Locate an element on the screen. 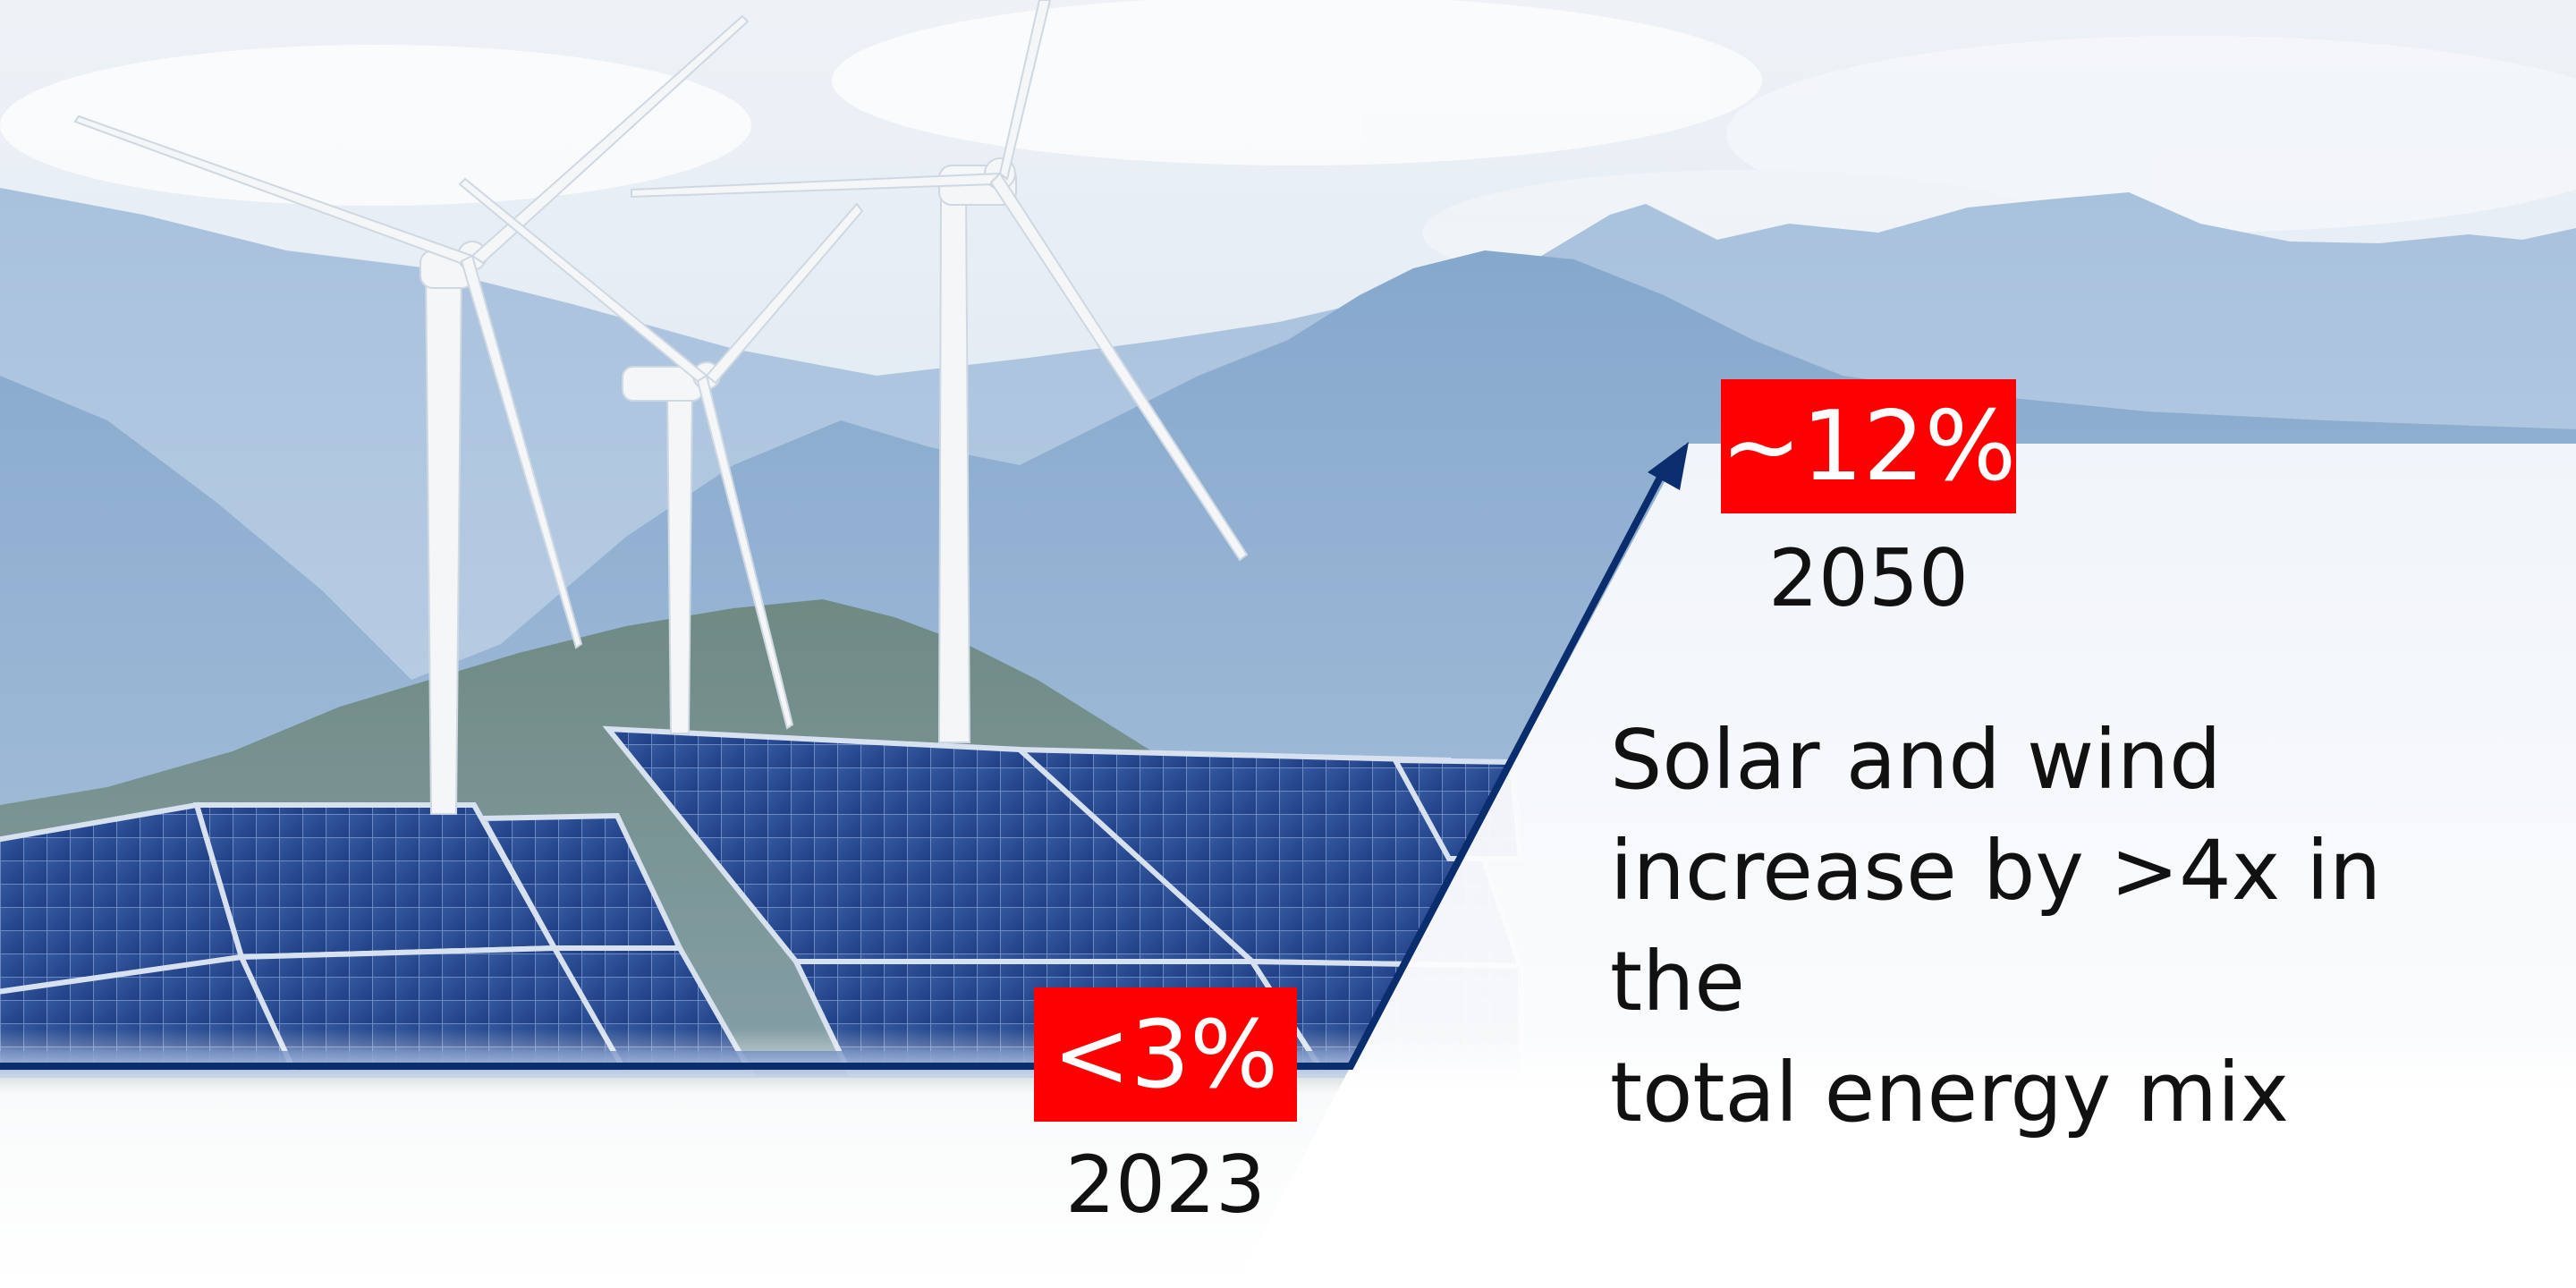 This screenshot has width=2576, height=1288. stat-badge-2050: ~12% is located at coordinates (1868, 446).